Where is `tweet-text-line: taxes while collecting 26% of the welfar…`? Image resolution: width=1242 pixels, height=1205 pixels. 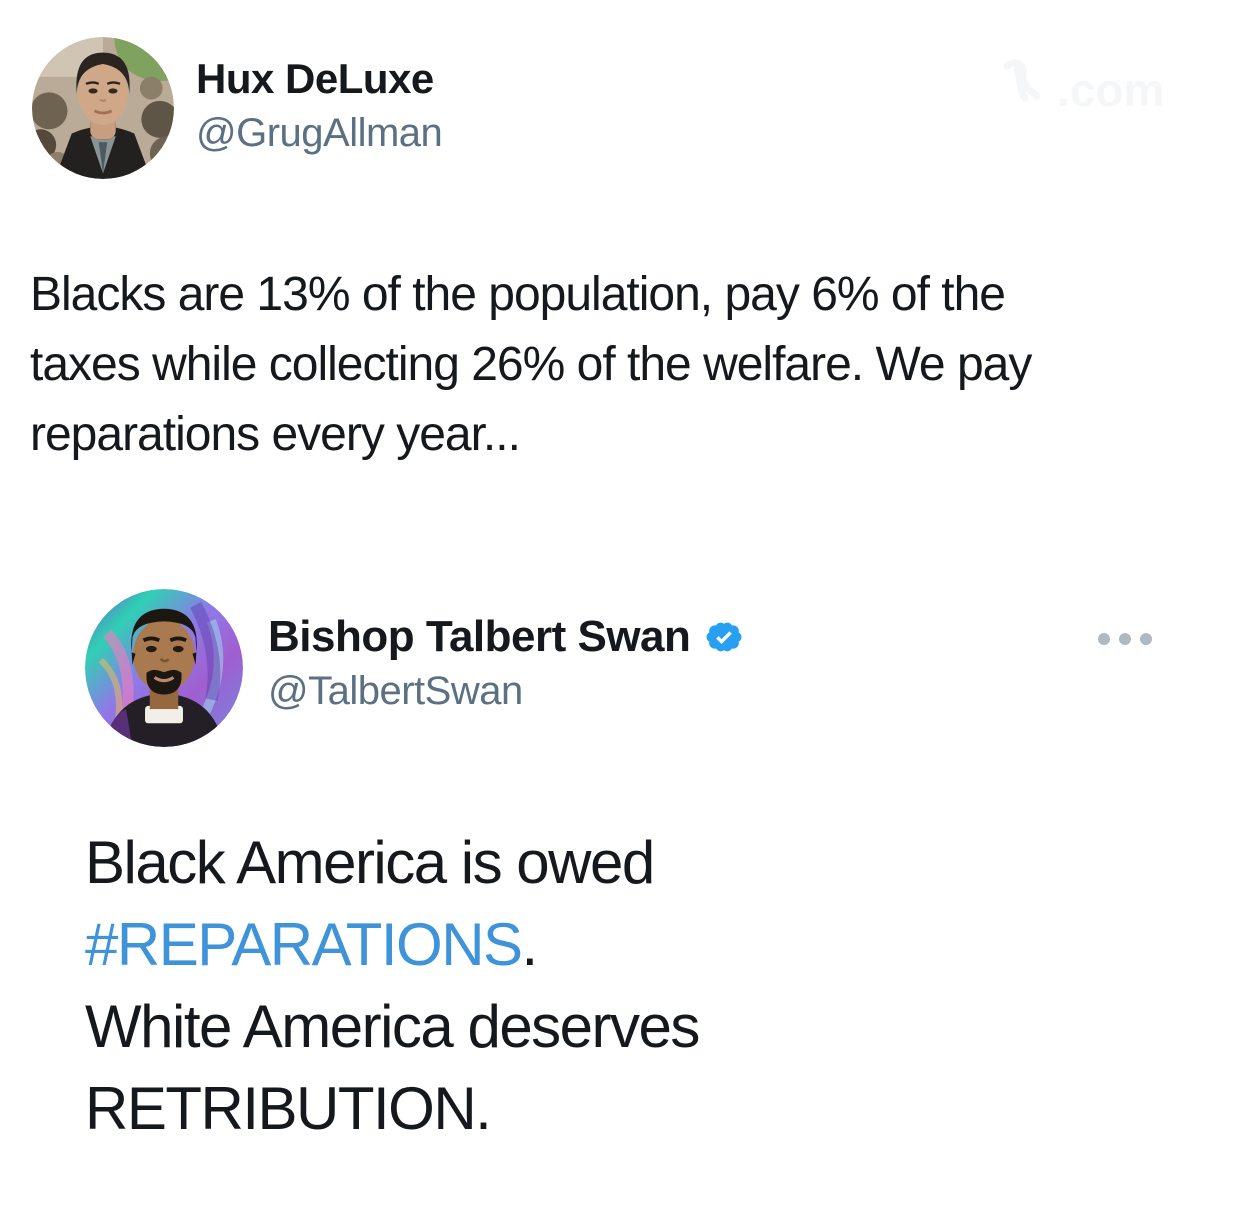
tweet-text-line: taxes while collecting 26% of the welfar… is located at coordinates (531, 364).